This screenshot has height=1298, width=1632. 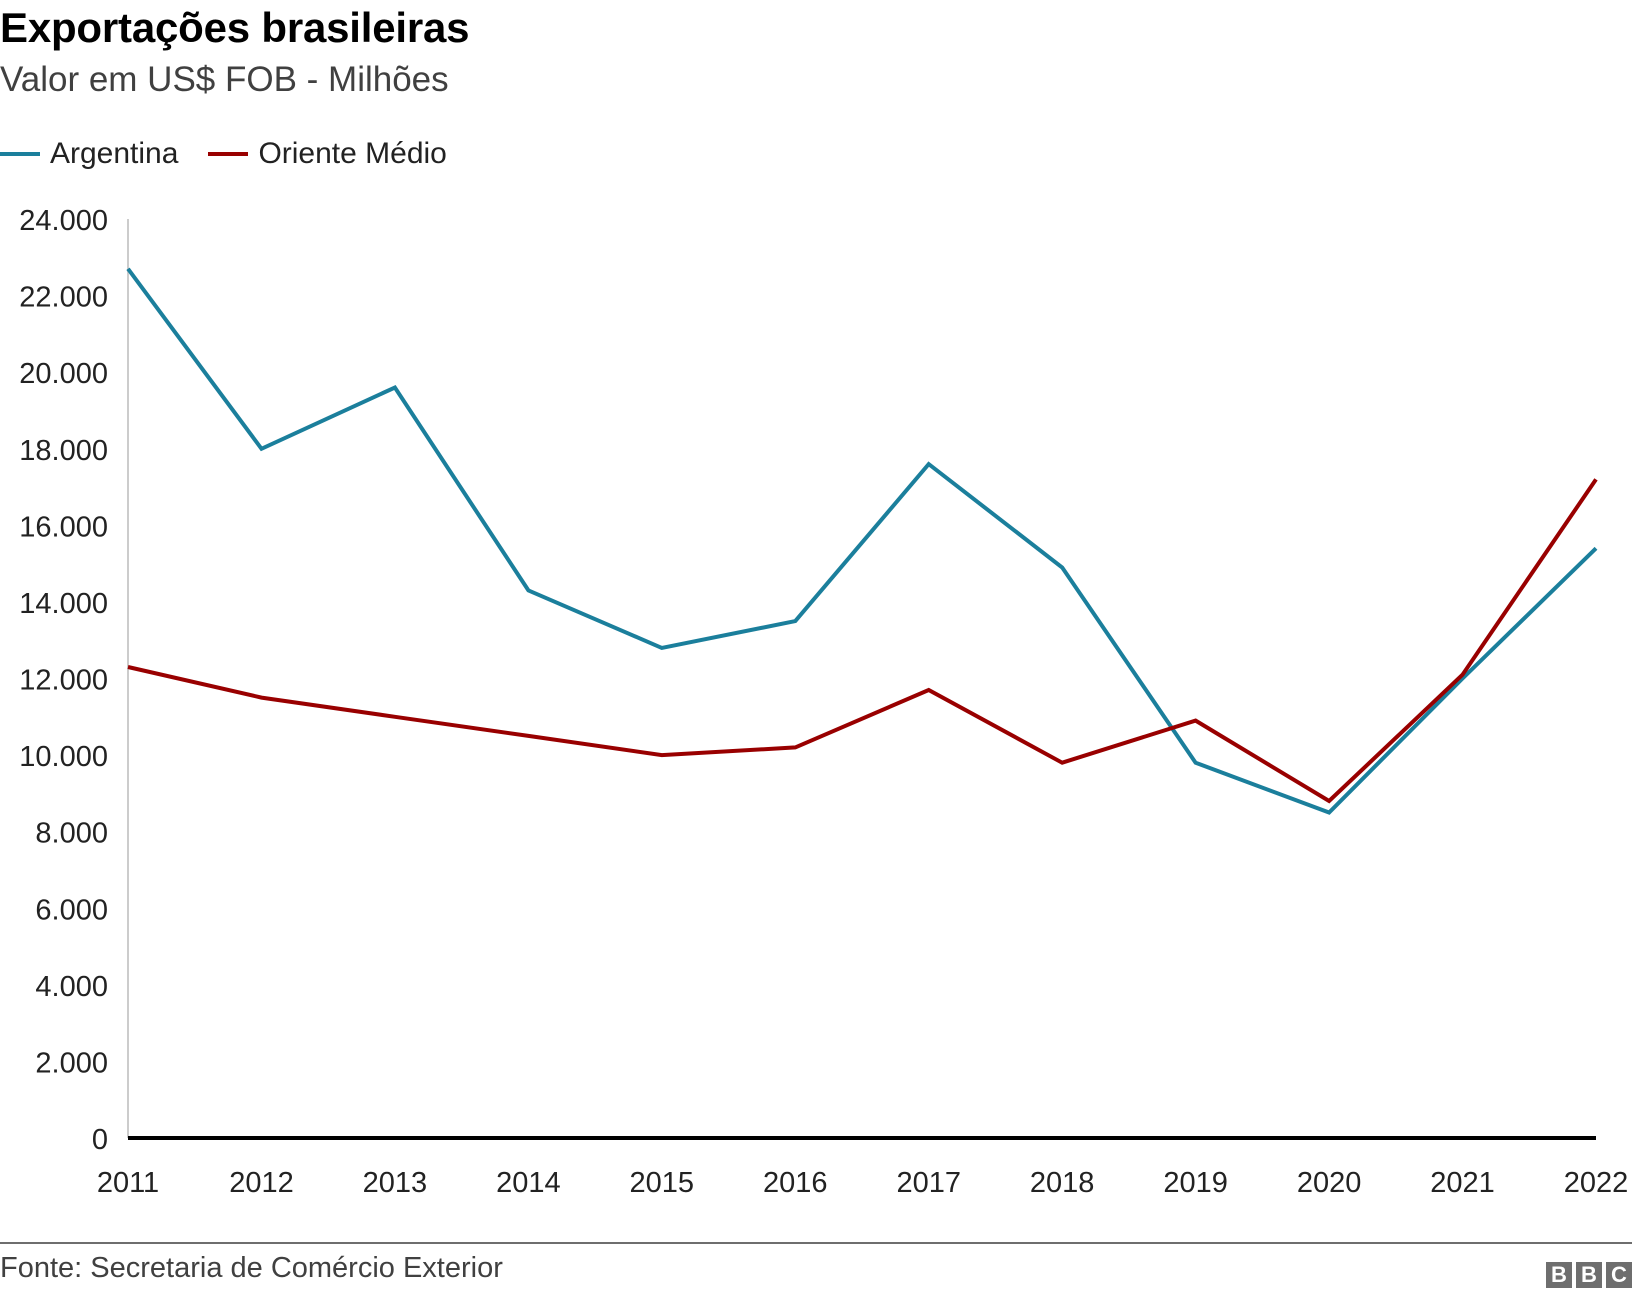 I want to click on x-tick-label: 2011, so click(x=128, y=1183).